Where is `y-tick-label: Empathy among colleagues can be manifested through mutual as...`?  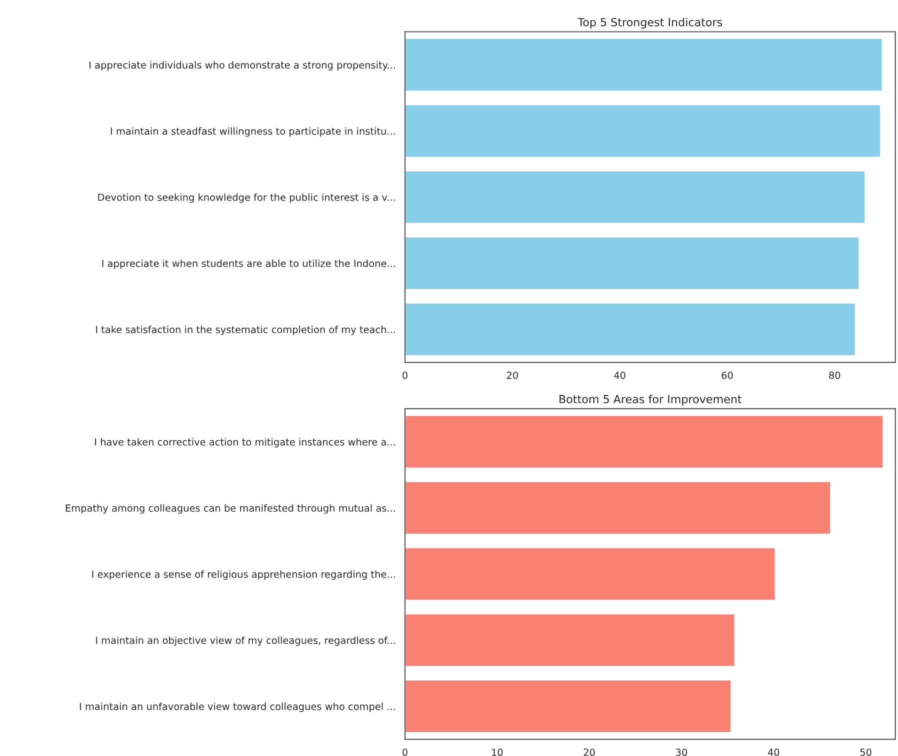 y-tick-label: Empathy among colleagues can be manifested through mutual as... is located at coordinates (230, 509).